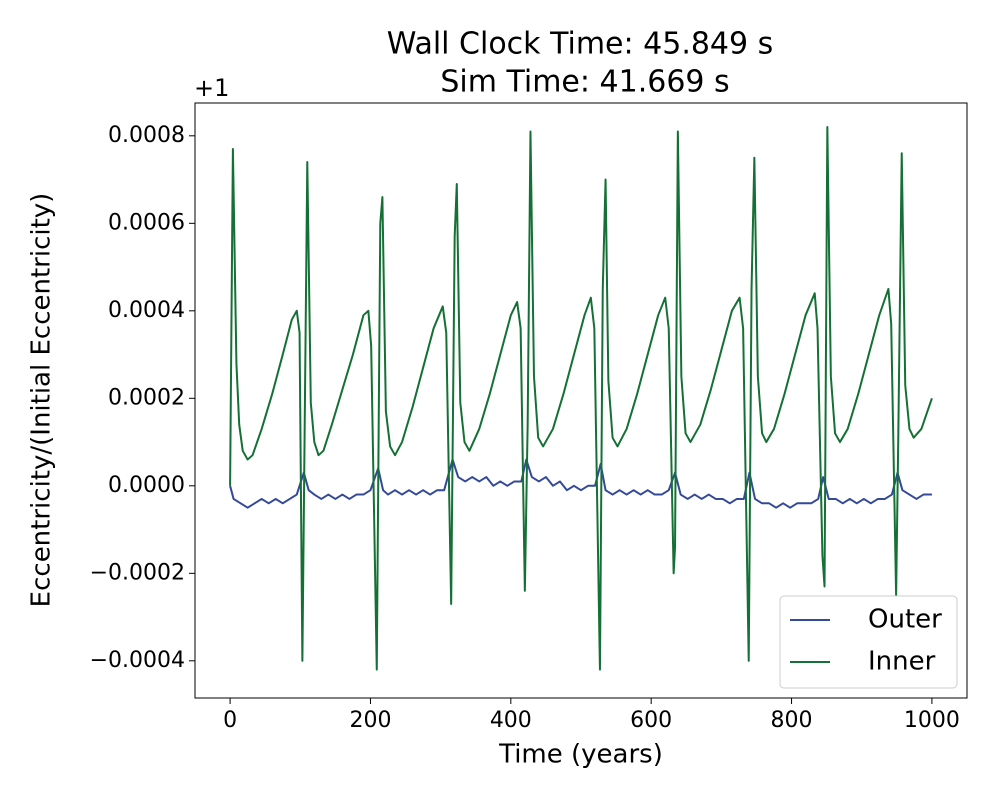 Image resolution: width=1000 pixels, height=800 pixels. Describe the element at coordinates (932, 720) in the screenshot. I see `x-tick-label: 1000` at that location.